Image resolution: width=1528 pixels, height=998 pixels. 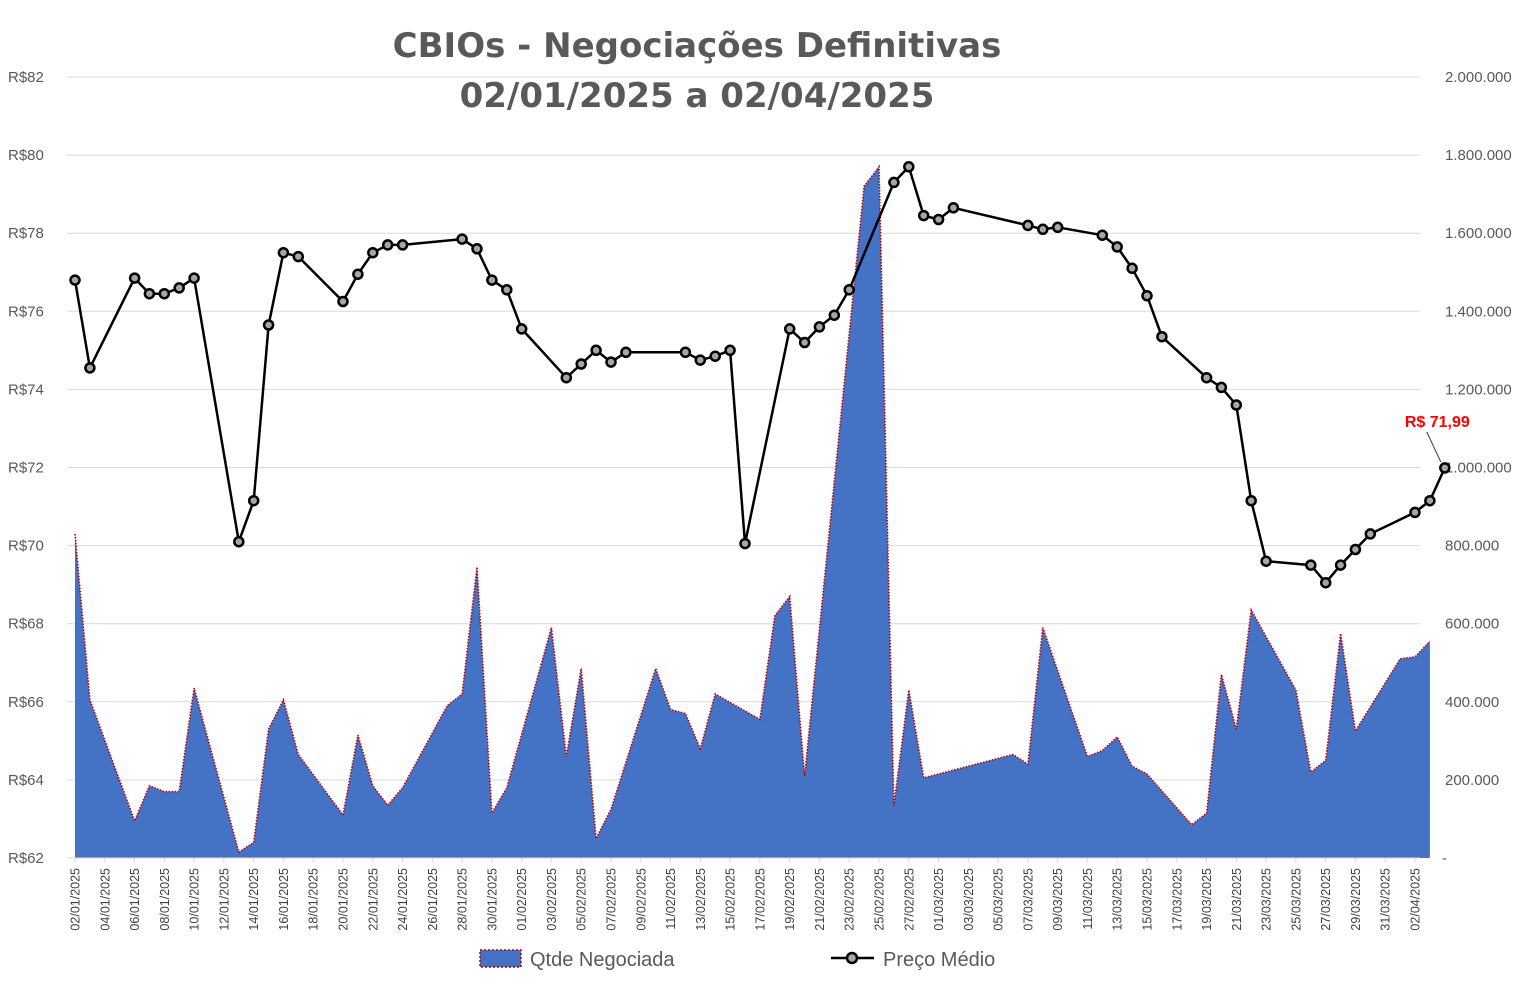 I want to click on x-tick-label: 17/03/2025, so click(x=1177, y=899).